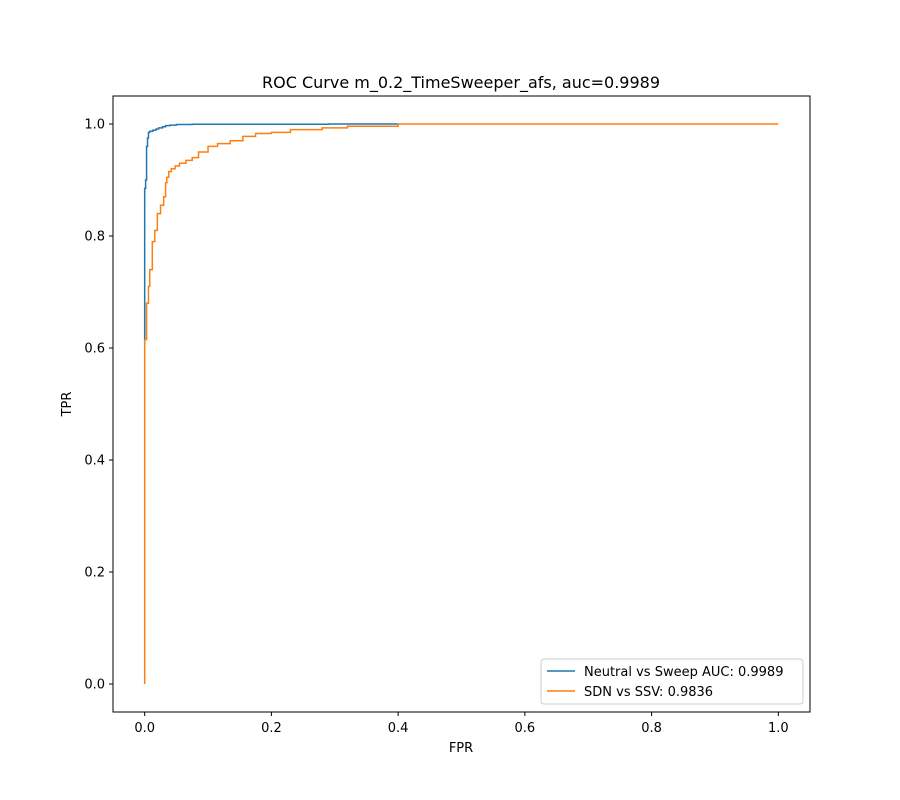 Image resolution: width=900 pixels, height=800 pixels. Describe the element at coordinates (683, 672) in the screenshot. I see `legend-label-1: Neutral vs Sweep AUC: 0.9989` at that location.